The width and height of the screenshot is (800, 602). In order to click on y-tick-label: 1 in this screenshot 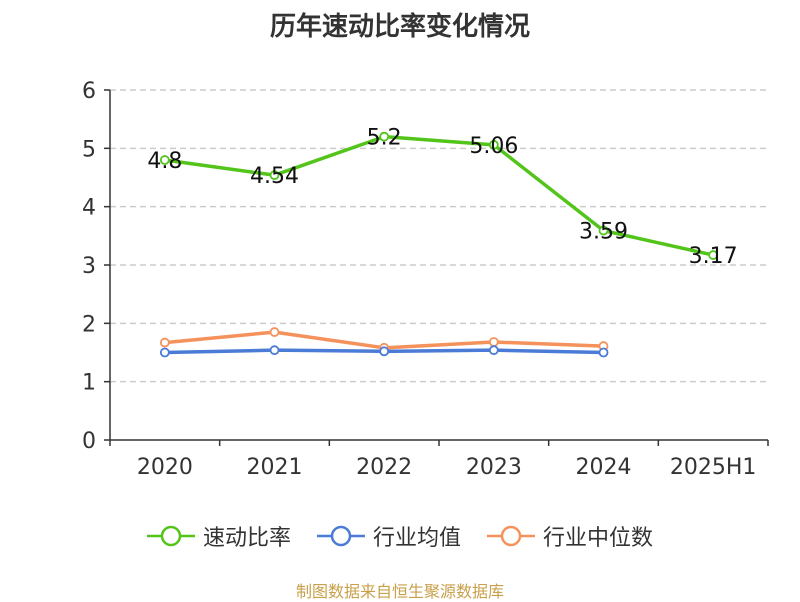, I will do `click(89, 383)`.